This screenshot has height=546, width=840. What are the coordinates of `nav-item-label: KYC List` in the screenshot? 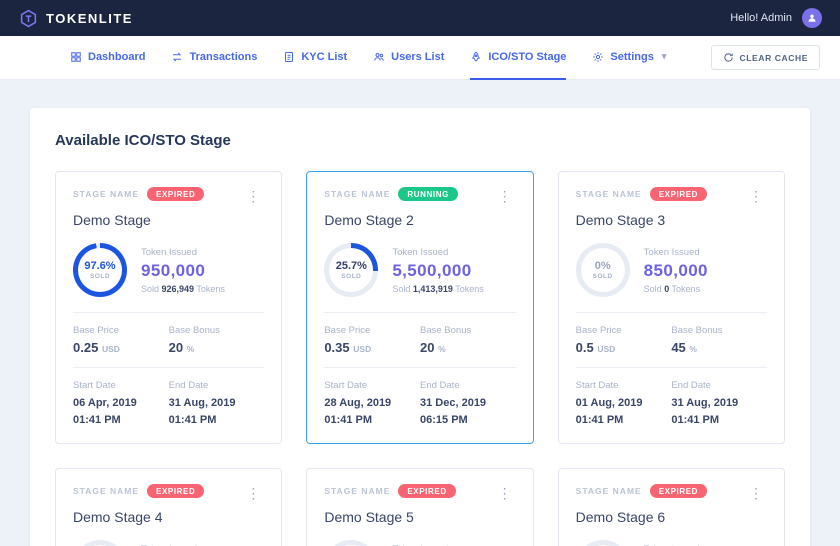 It's located at (324, 56).